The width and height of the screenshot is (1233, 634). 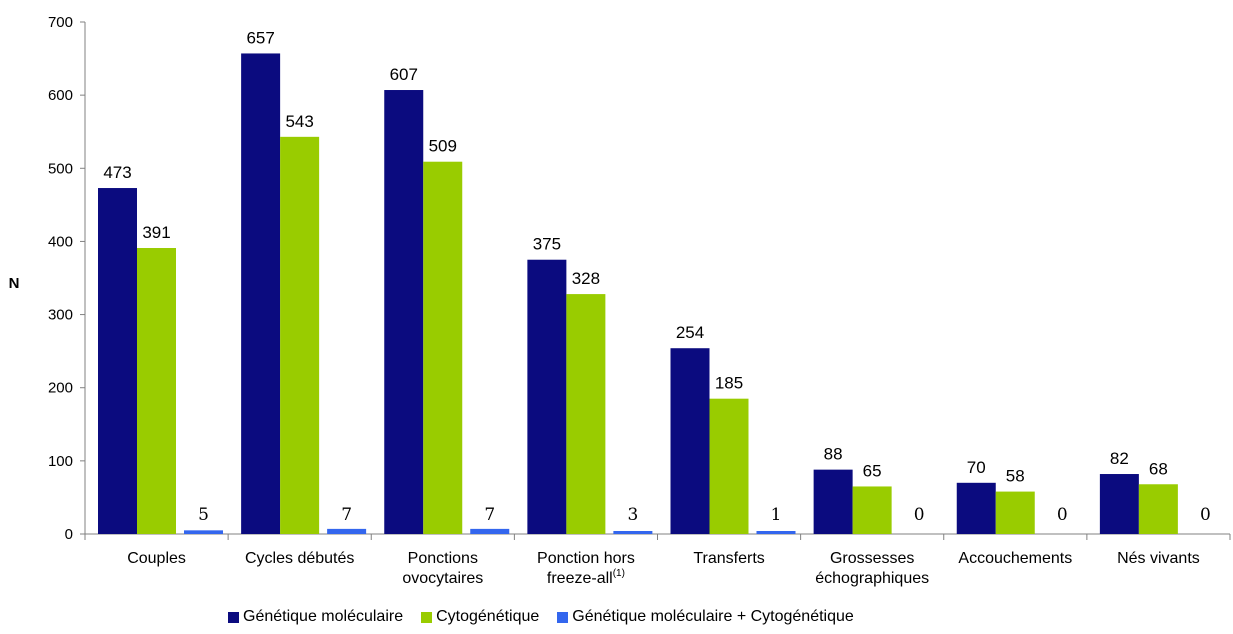 I want to click on legend-label: Génétique moléculaire + Cytogénétique, so click(x=713, y=616).